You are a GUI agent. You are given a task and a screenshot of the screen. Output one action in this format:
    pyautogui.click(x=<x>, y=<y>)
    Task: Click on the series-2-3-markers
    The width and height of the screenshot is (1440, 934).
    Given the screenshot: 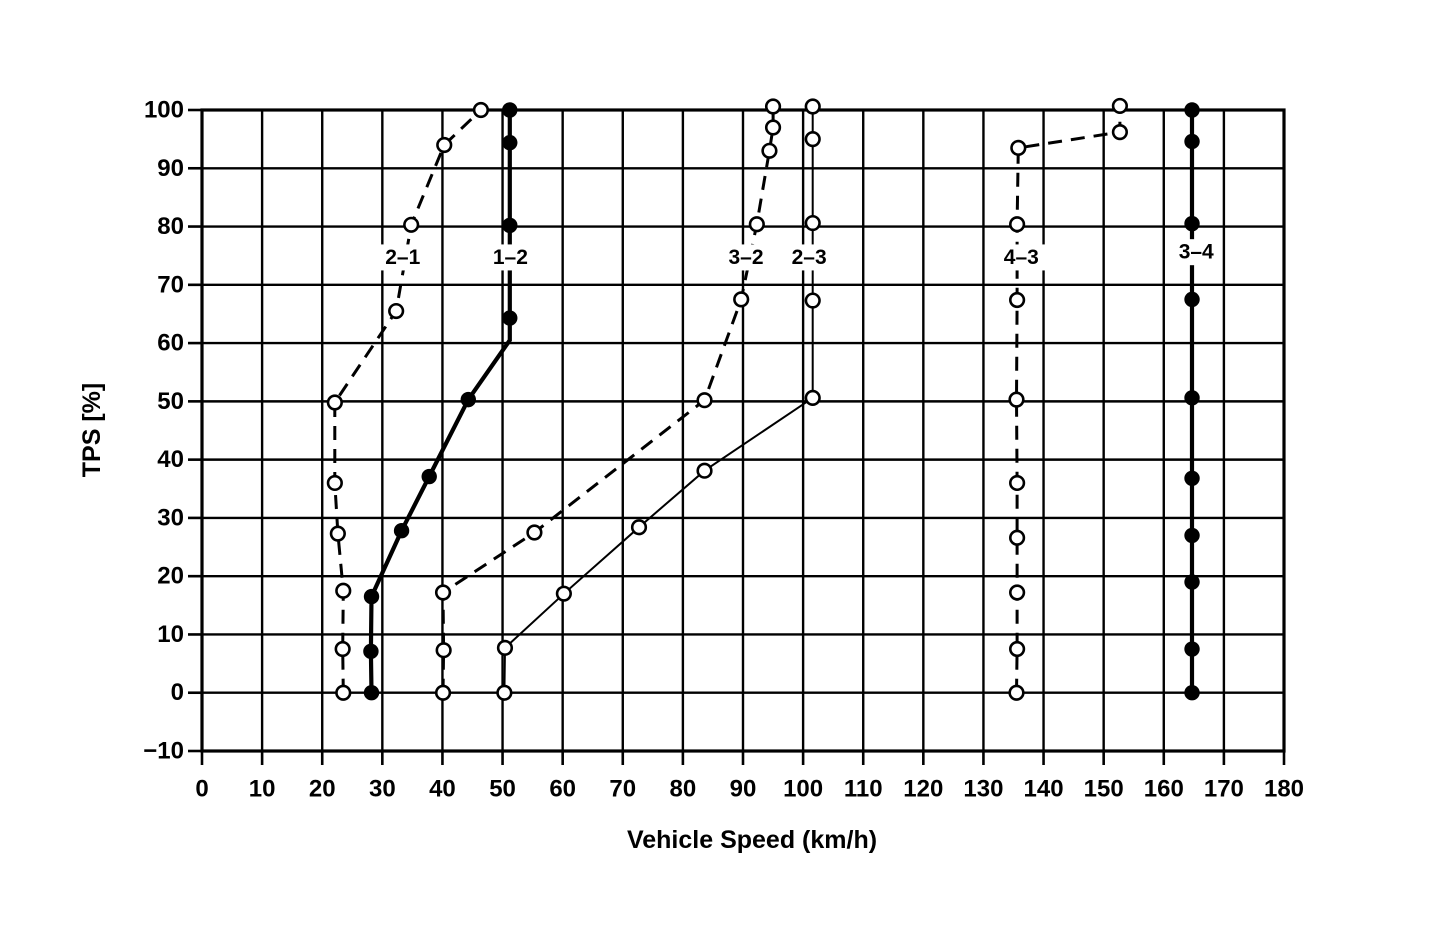 What is the action you would take?
    pyautogui.click(x=658, y=399)
    